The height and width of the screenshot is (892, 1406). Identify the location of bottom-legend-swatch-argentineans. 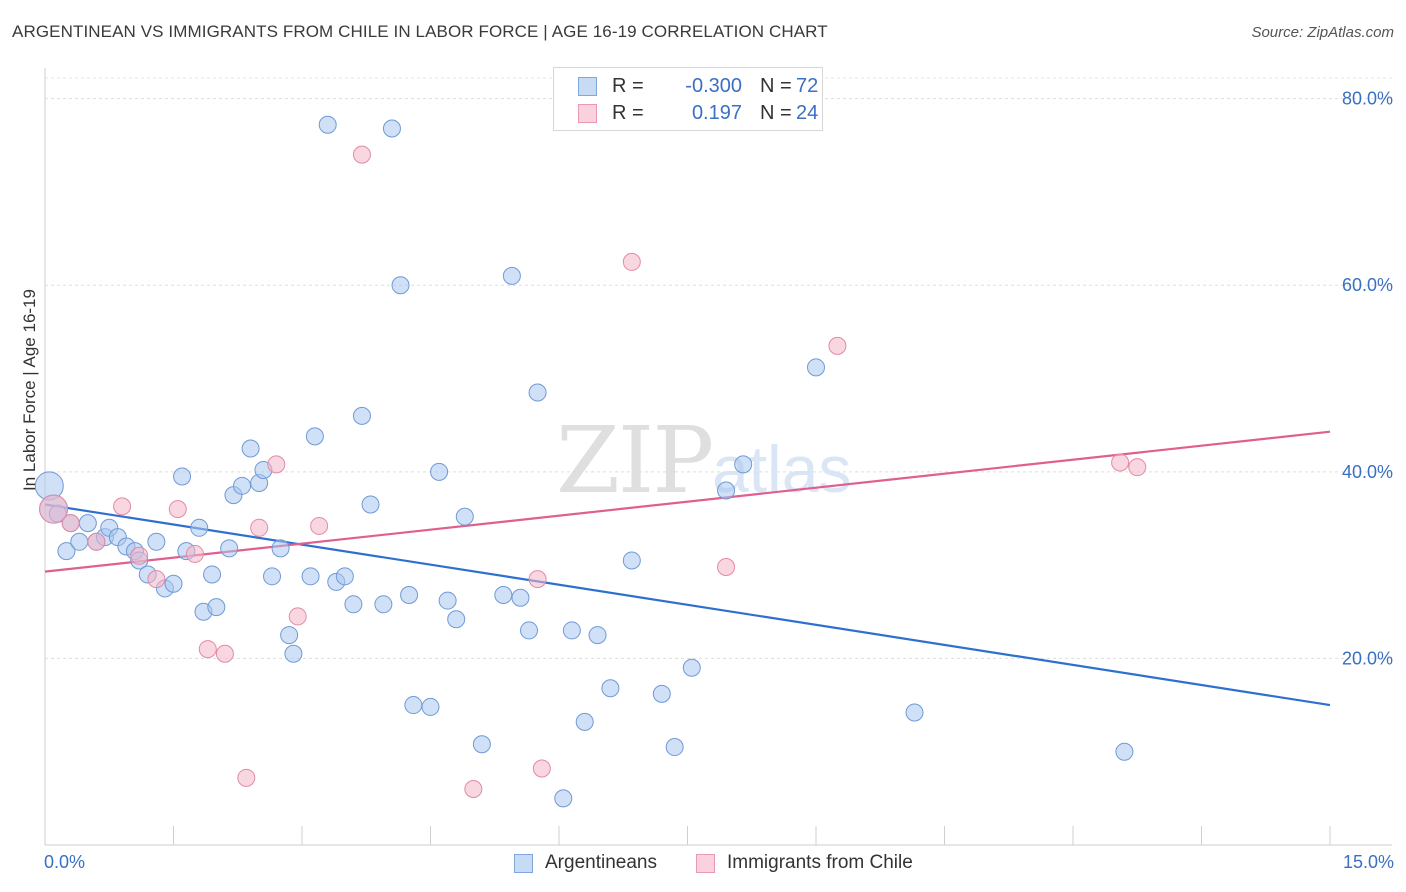
(523, 863).